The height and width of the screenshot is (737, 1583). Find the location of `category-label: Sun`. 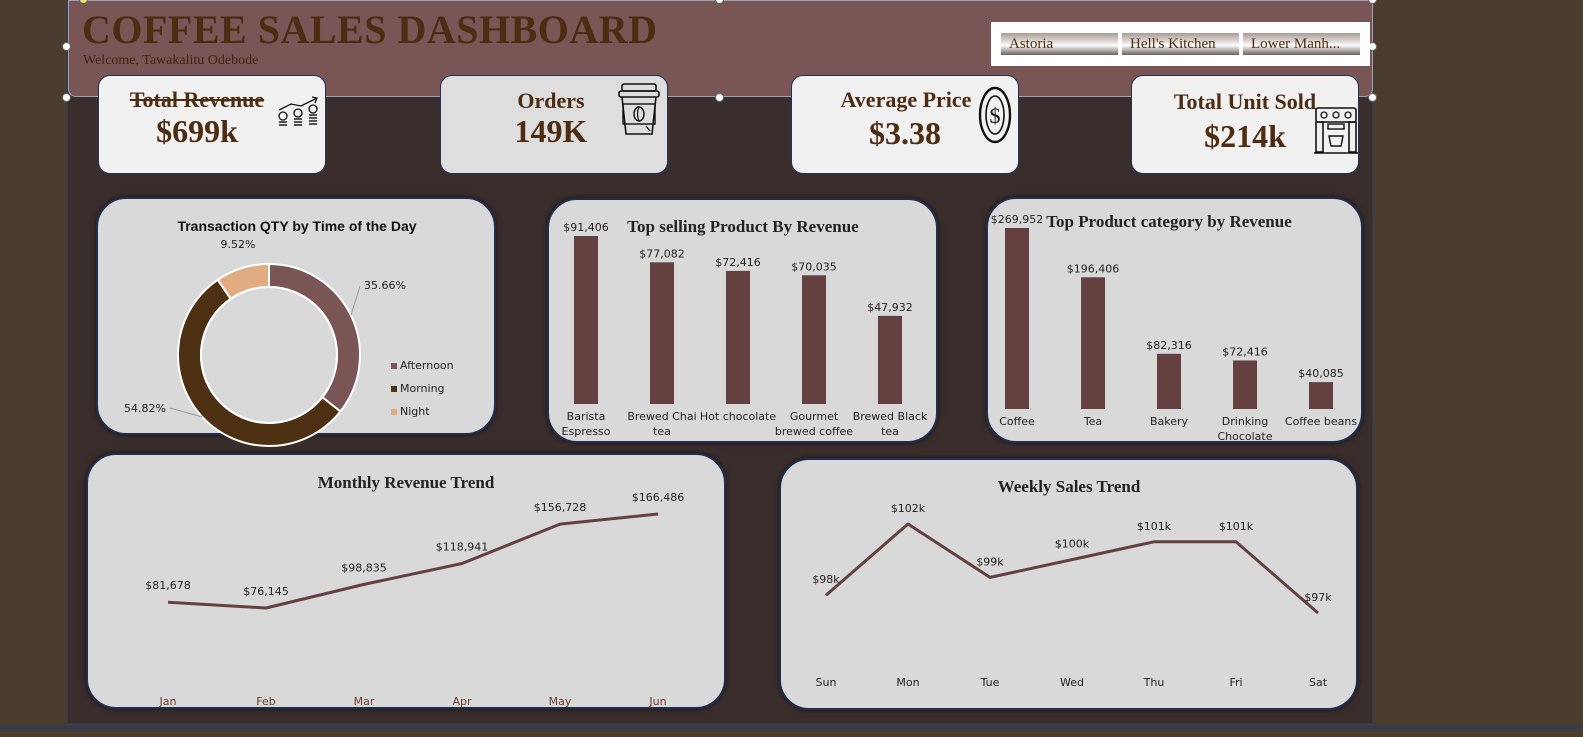

category-label: Sun is located at coordinates (826, 682).